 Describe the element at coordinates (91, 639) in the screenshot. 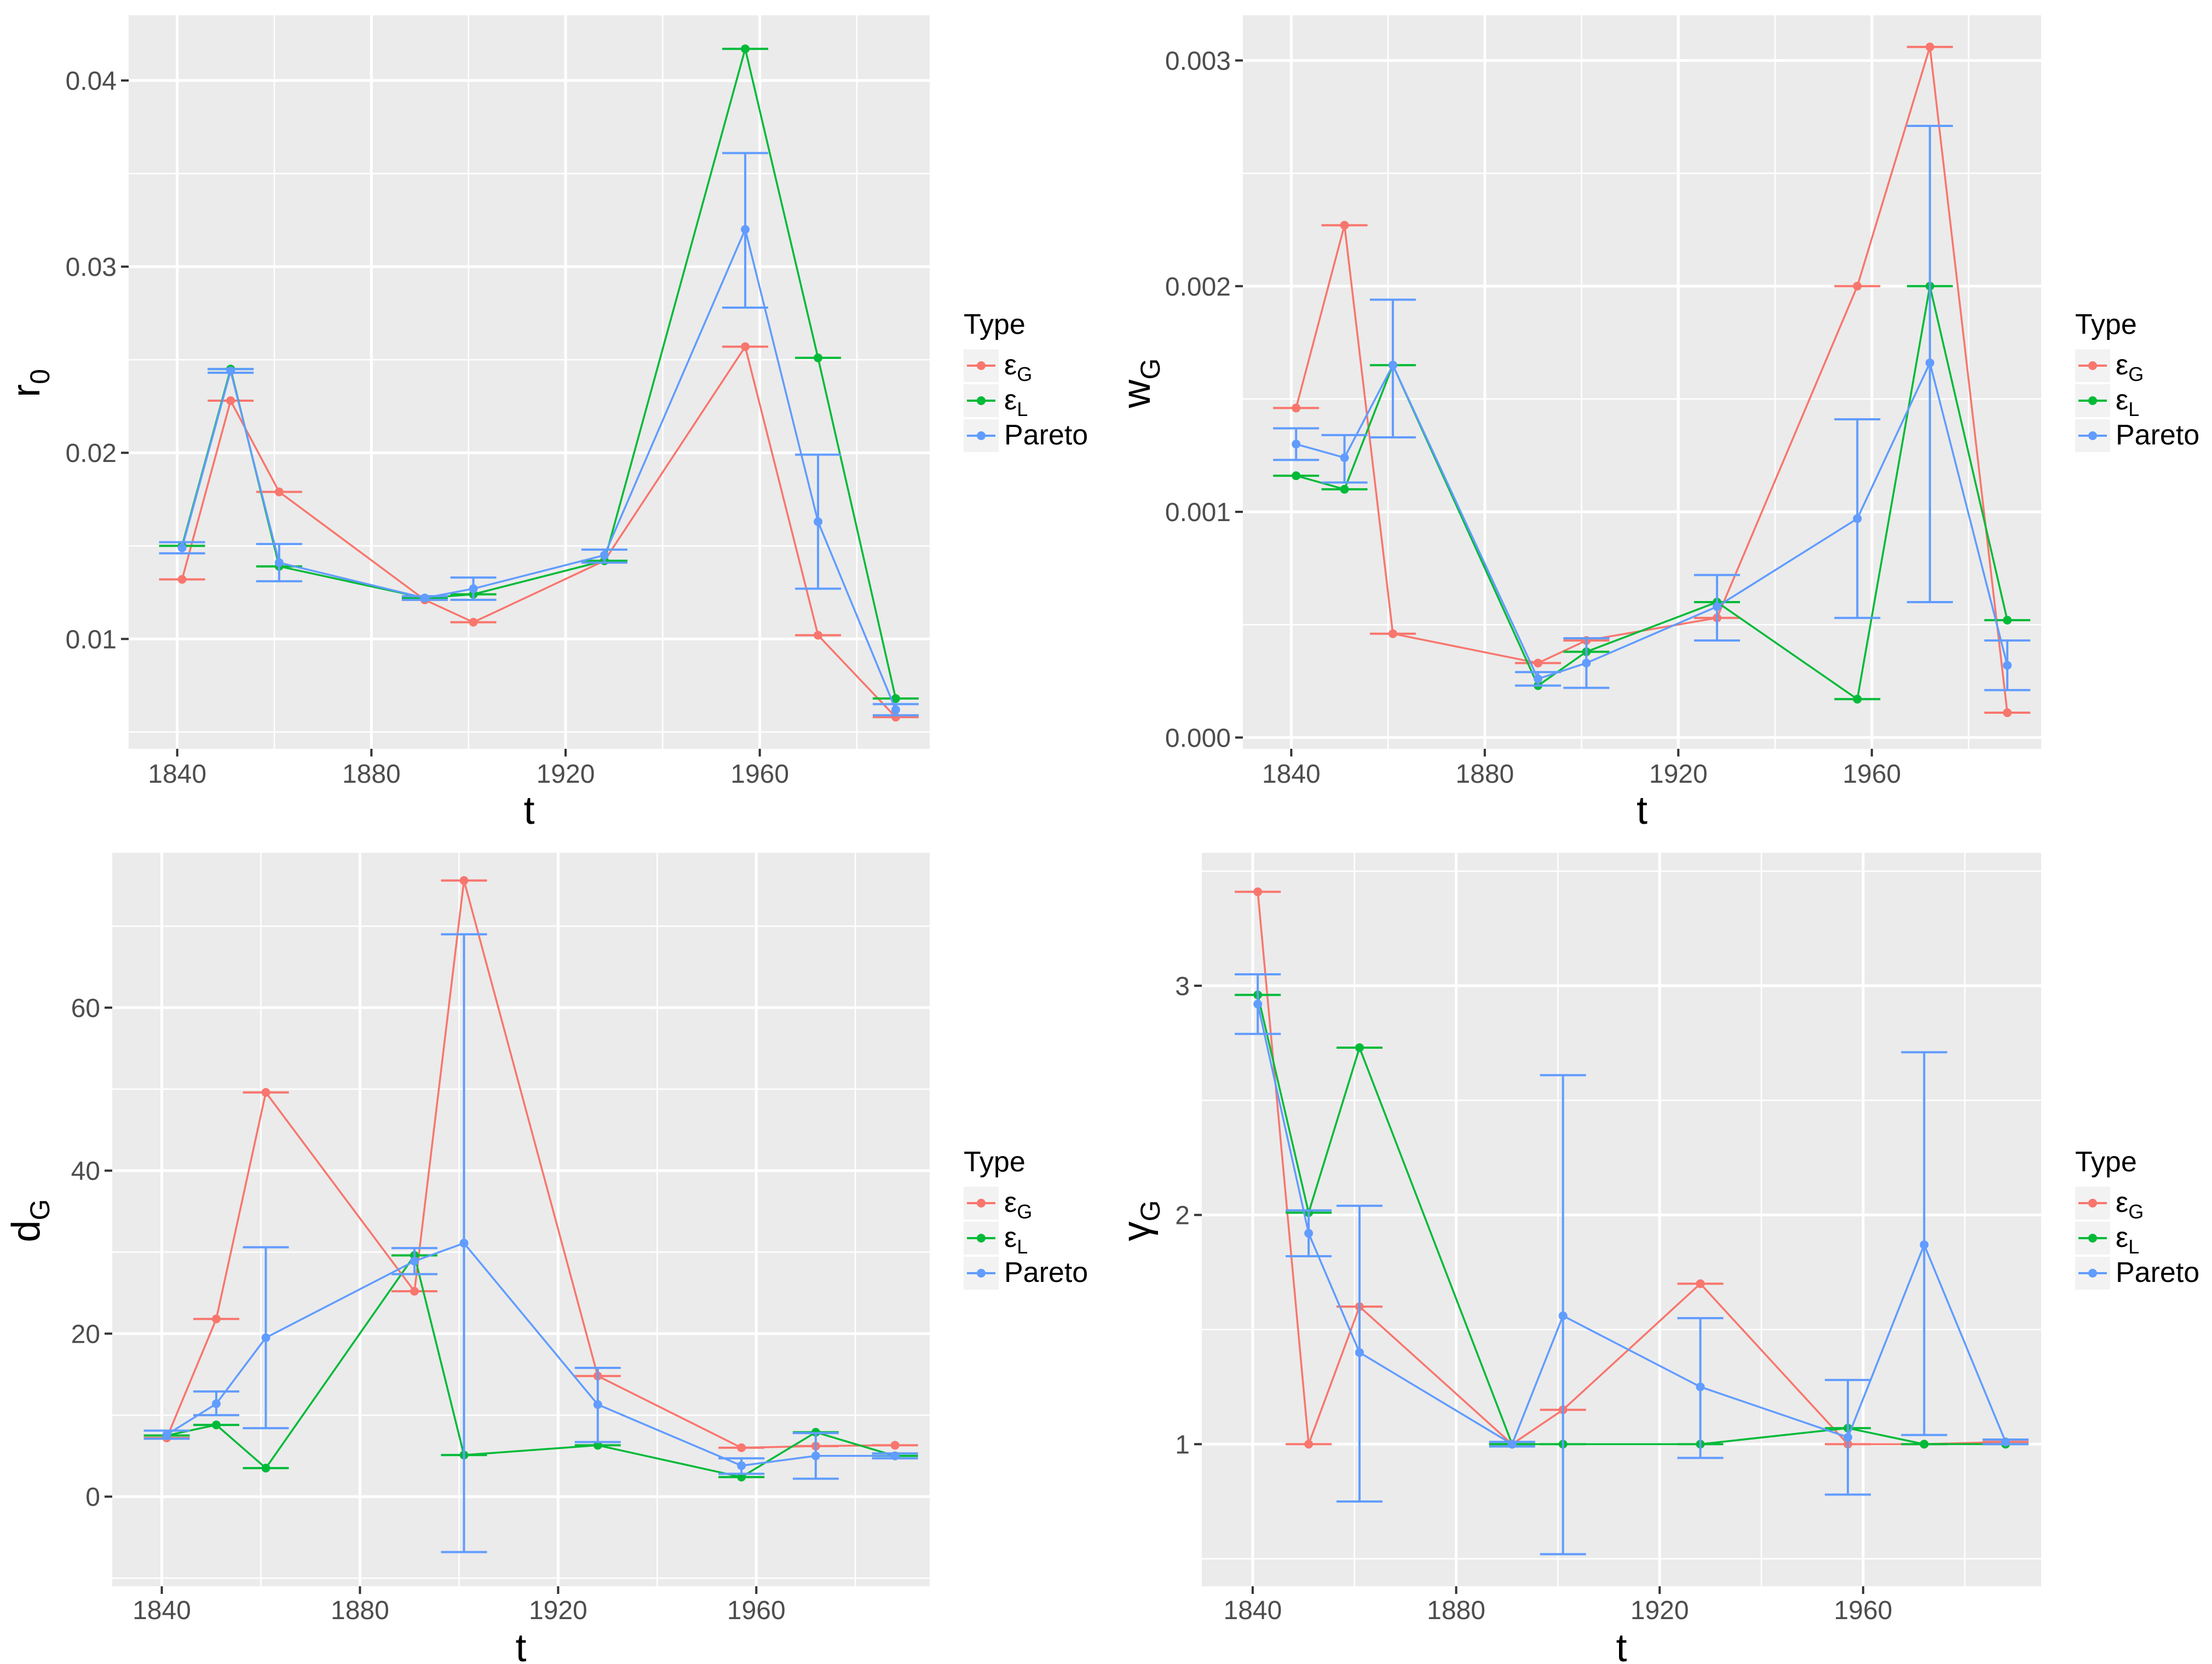

I see `y-tick-label: 0.01` at that location.